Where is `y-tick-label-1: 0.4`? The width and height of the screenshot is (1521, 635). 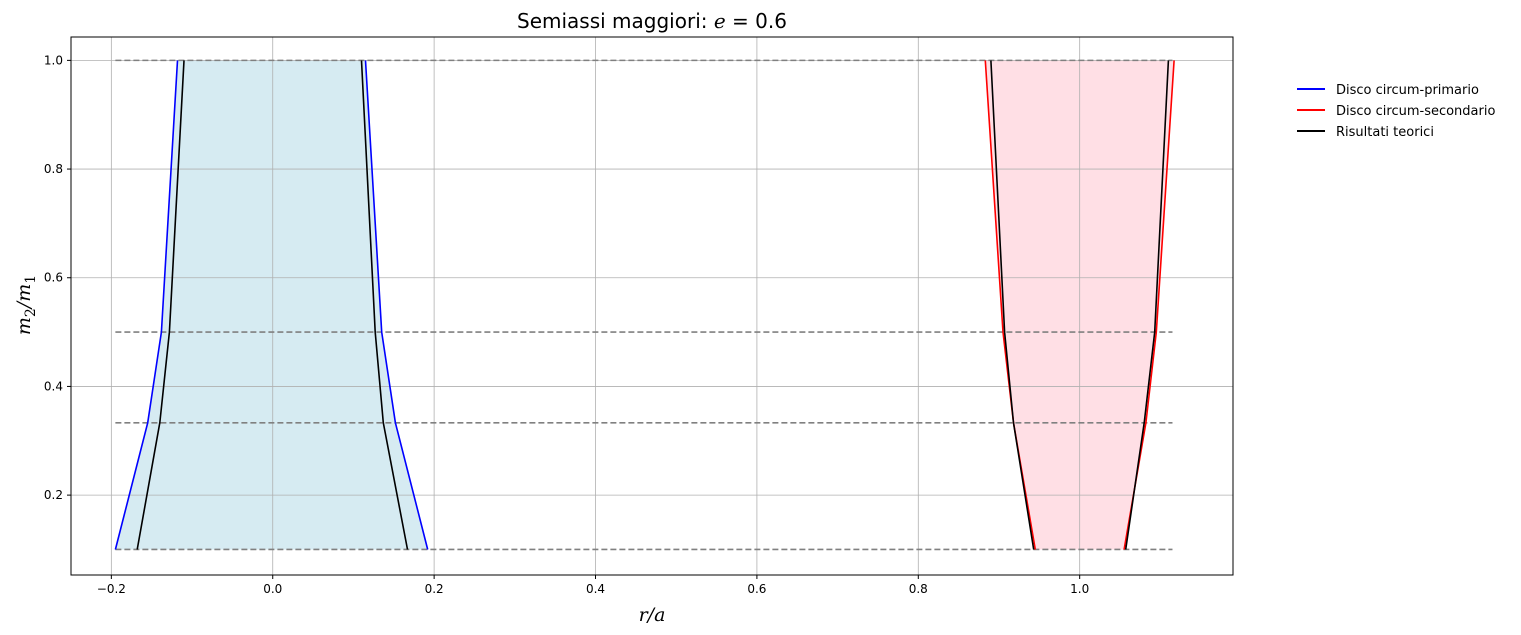 y-tick-label-1: 0.4 is located at coordinates (53, 386).